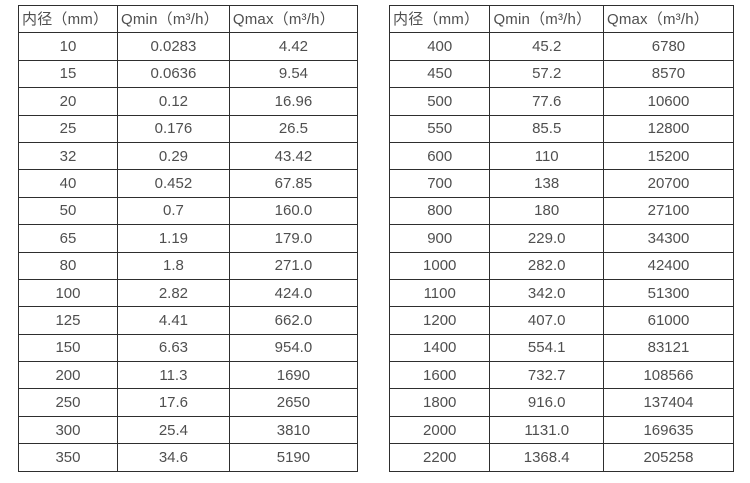 The image size is (750, 483). What do you see at coordinates (668, 293) in the screenshot?
I see `table-cell: 51300` at bounding box center [668, 293].